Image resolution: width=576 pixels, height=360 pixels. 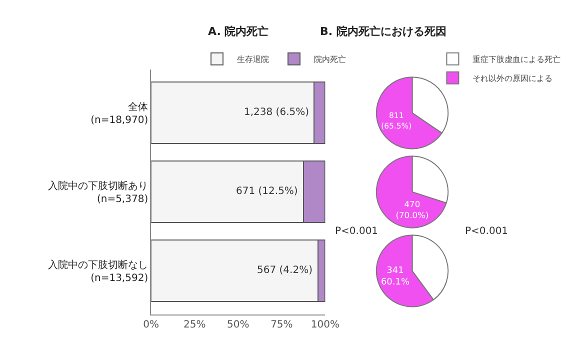 I want to click on data-label: 341 60.1%, so click(x=395, y=277).